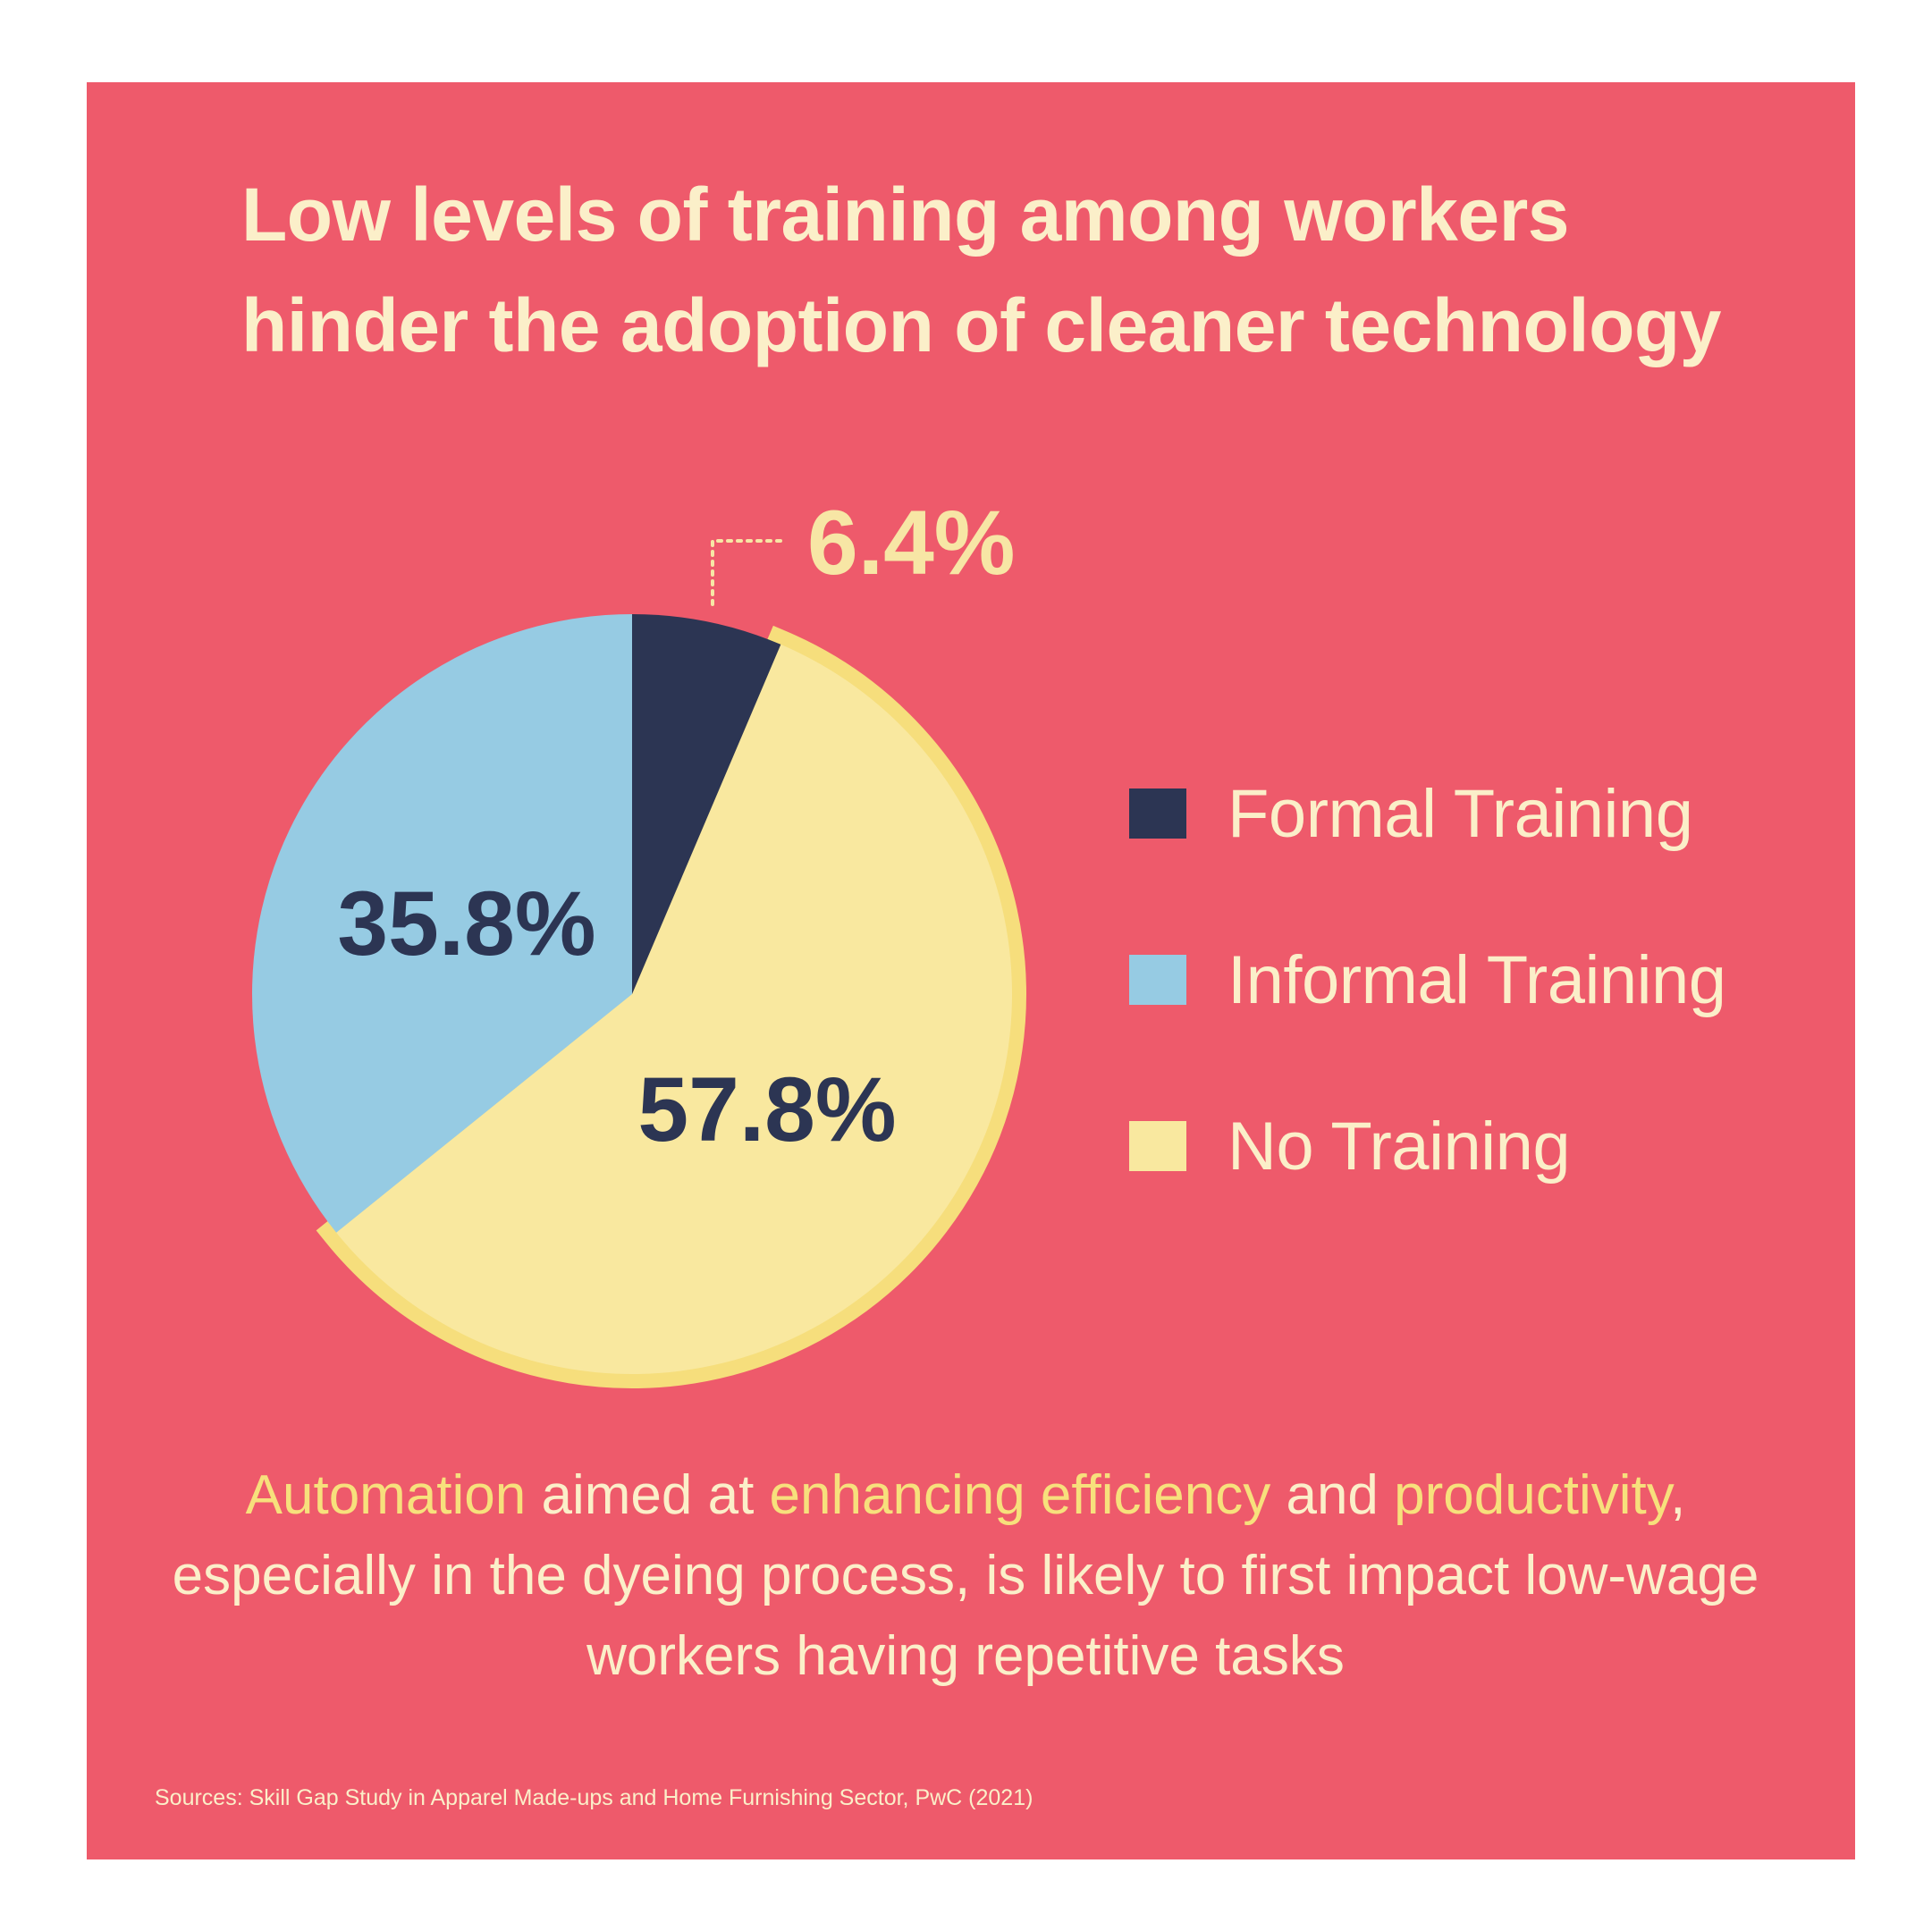 Image resolution: width=1932 pixels, height=1931 pixels. I want to click on caption-highlight-productivity: productivity, so click(1532, 1495).